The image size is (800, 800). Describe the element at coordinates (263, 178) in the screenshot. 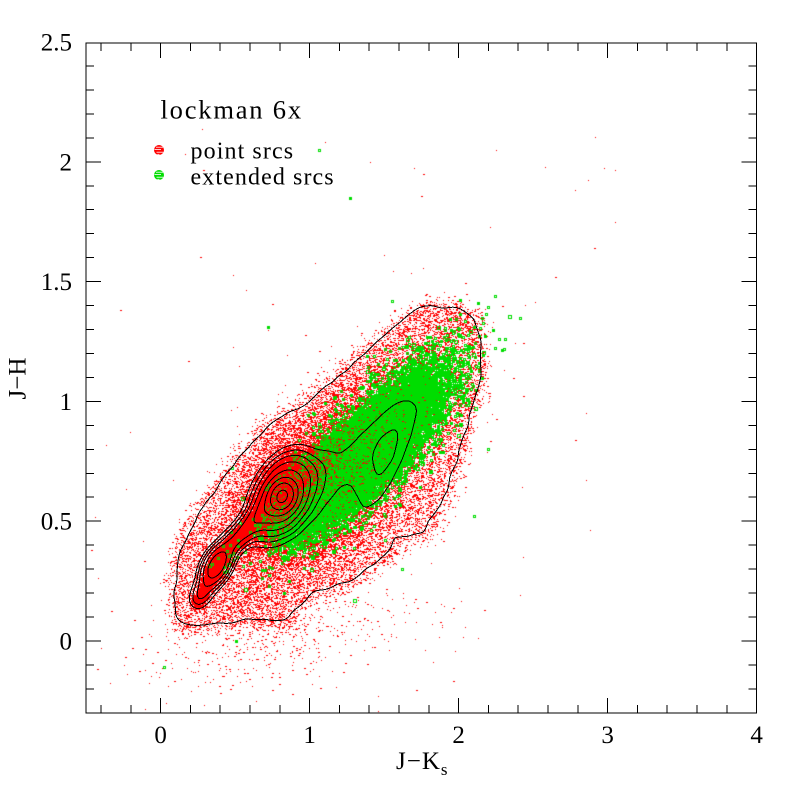

I see `svg-text: extended srcs` at that location.